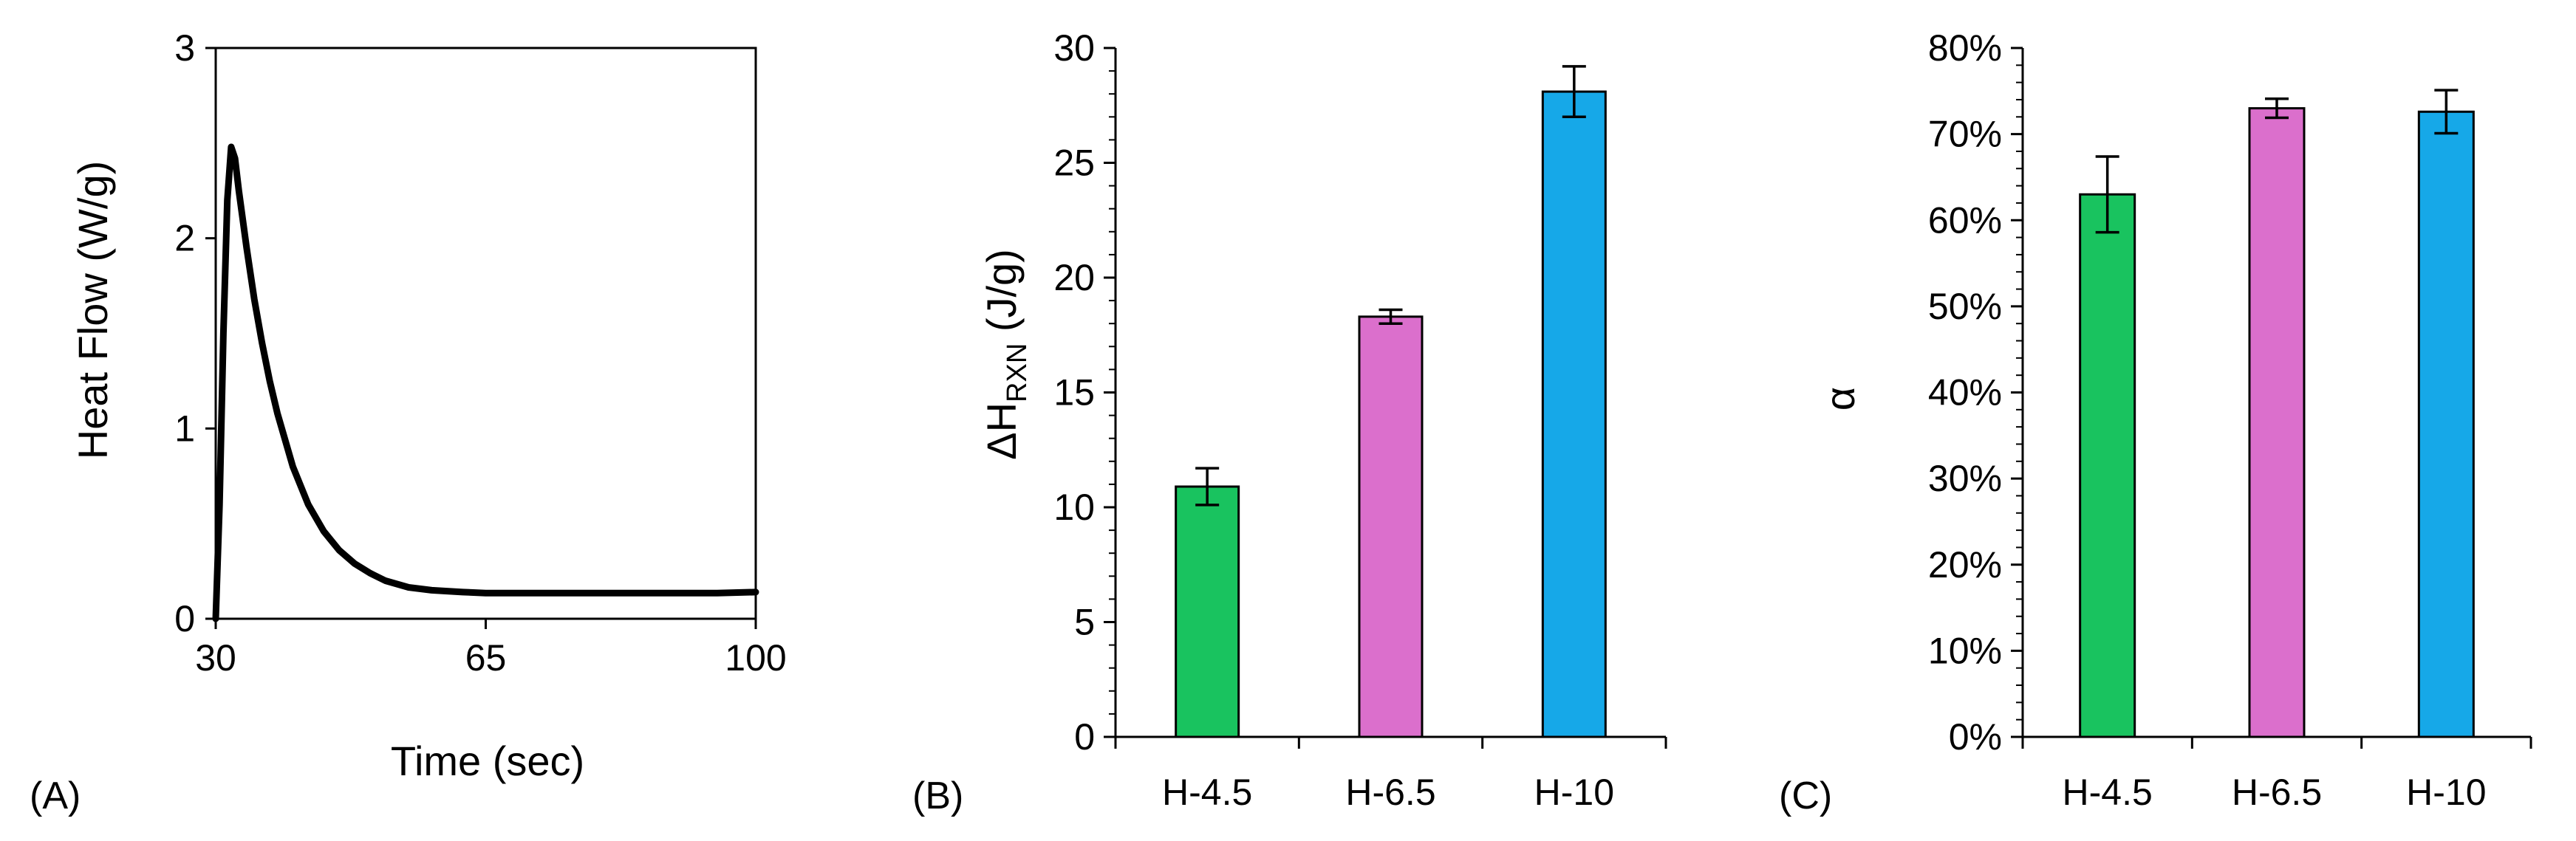 The width and height of the screenshot is (2576, 841). What do you see at coordinates (1965, 220) in the screenshot?
I see `panel-c-y-tick-label: 60%` at bounding box center [1965, 220].